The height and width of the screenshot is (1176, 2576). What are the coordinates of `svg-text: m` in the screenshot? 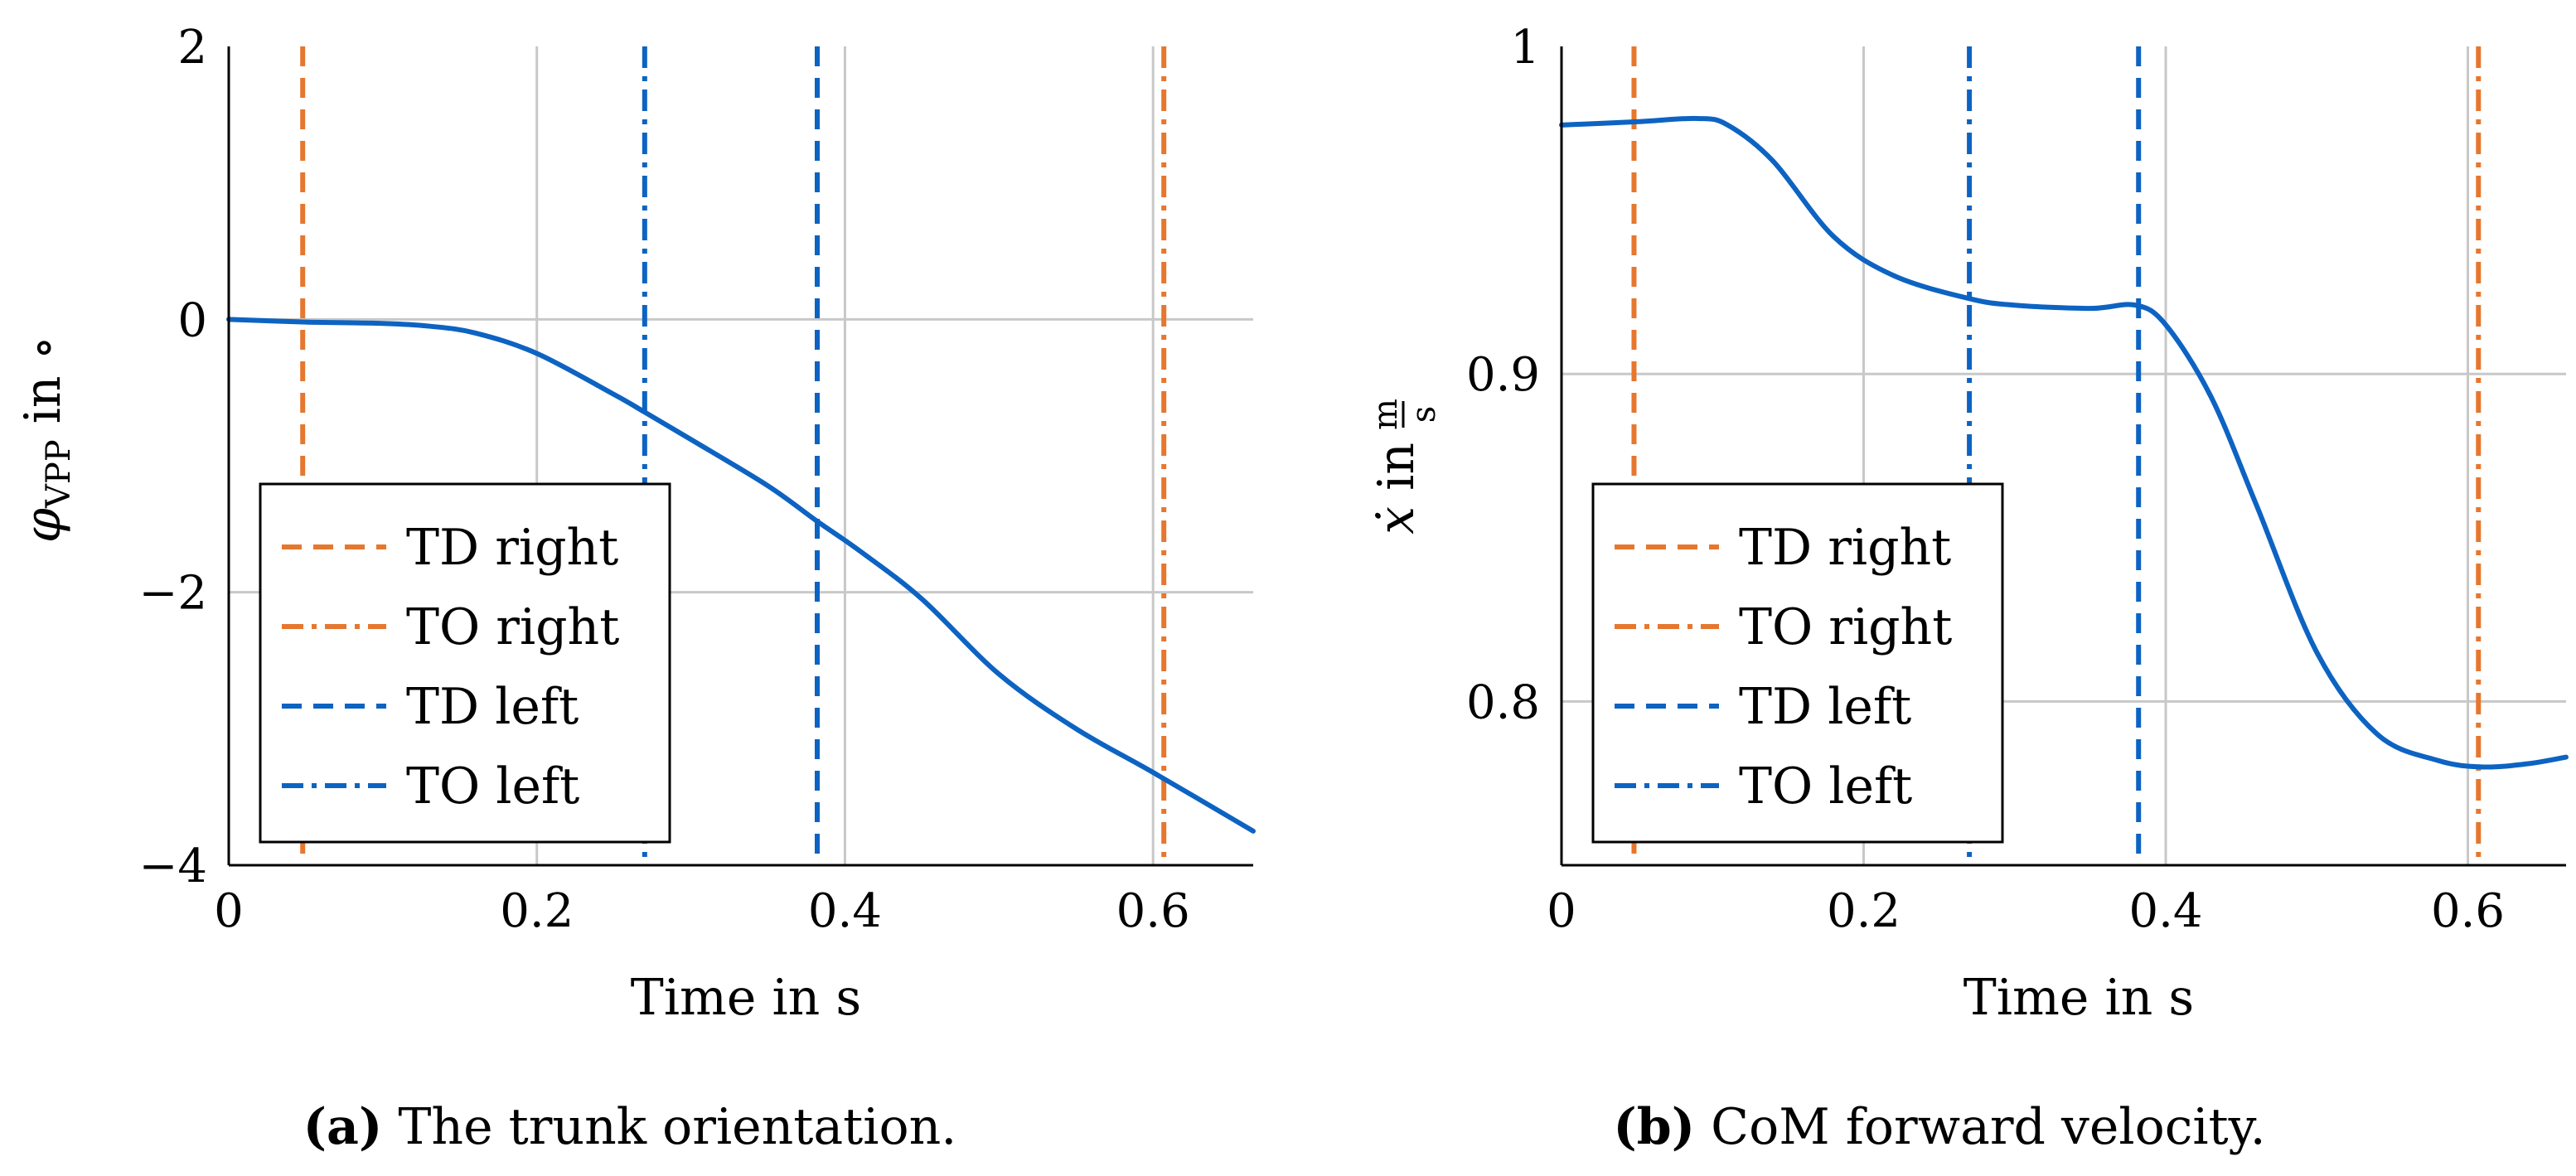 It's located at (1386, 414).